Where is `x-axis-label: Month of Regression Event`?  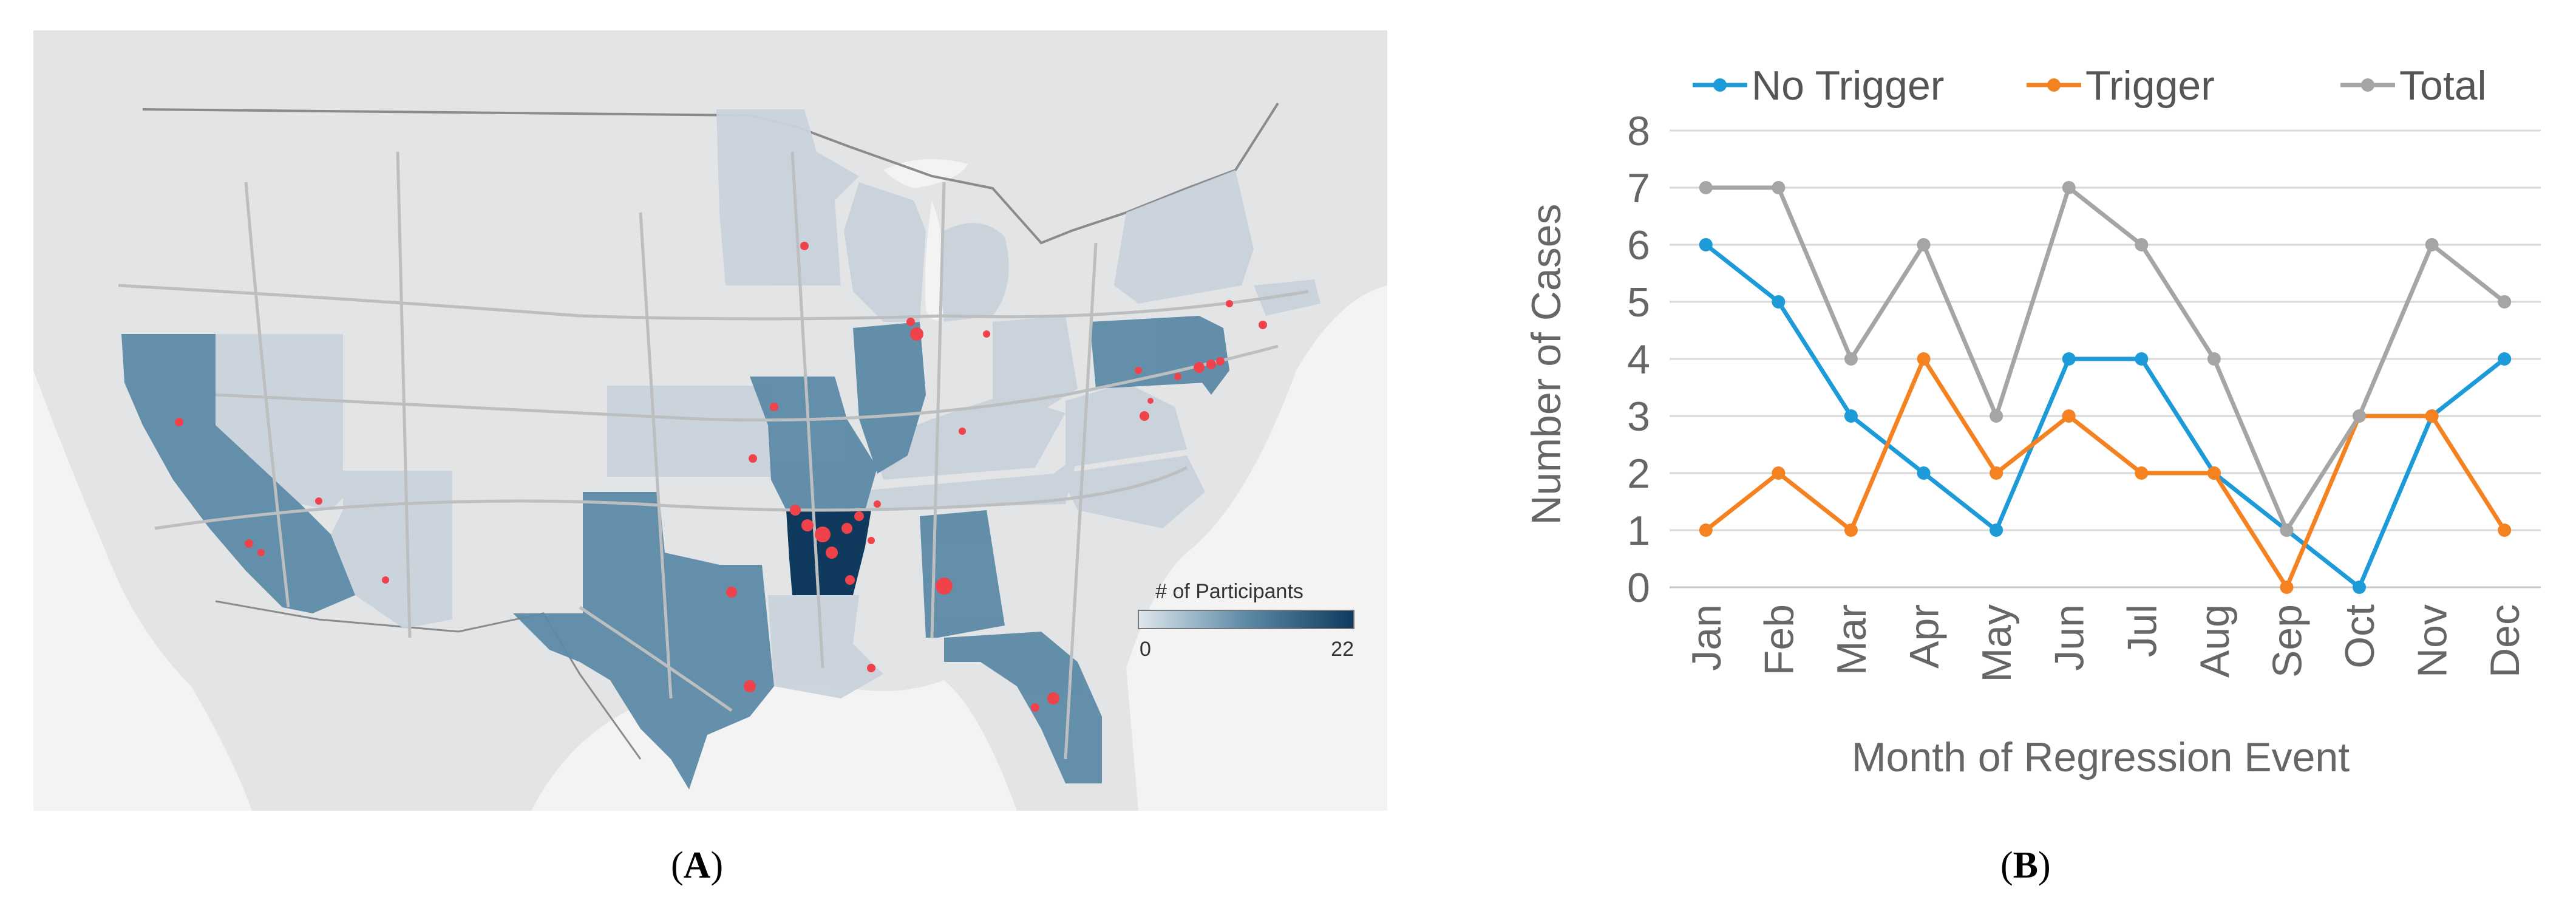 x-axis-label: Month of Regression Event is located at coordinates (2101, 757).